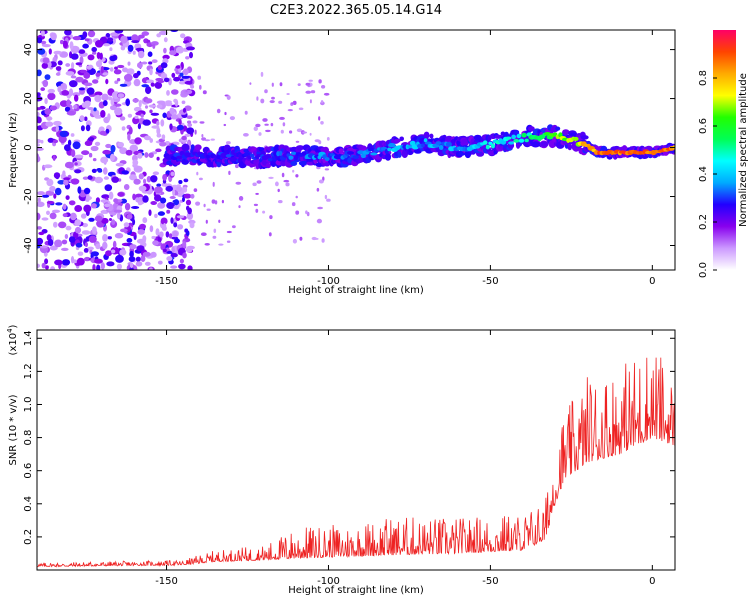 The width and height of the screenshot is (750, 600). I want to click on colorbar-tick-label: 0.2, so click(703, 222).